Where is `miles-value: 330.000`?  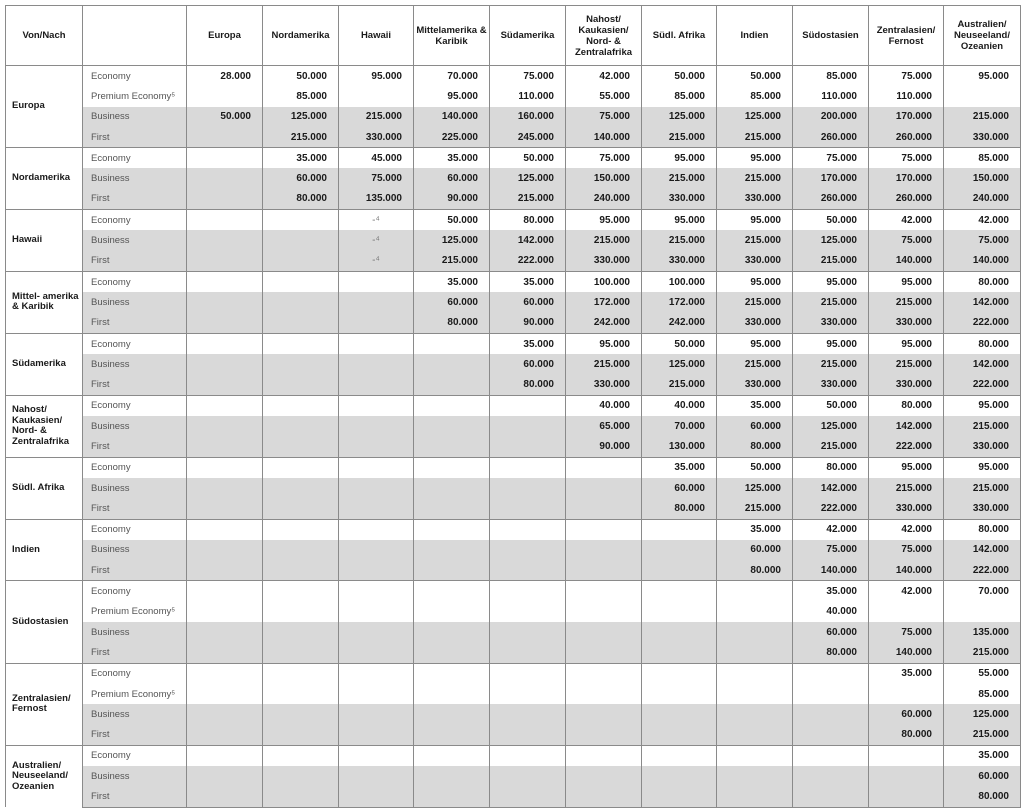
miles-value: 330.000 is located at coordinates (603, 261).